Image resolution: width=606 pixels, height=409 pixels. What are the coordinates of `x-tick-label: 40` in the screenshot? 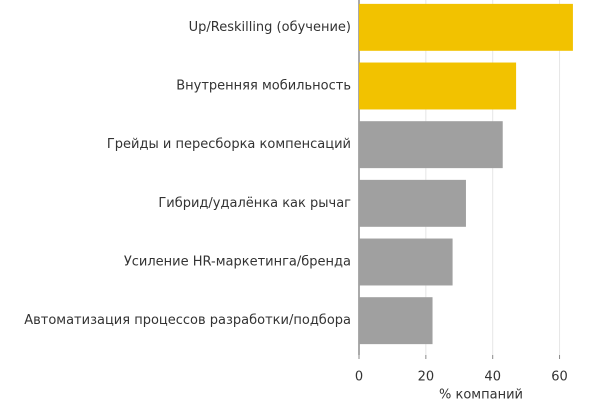 It's located at (492, 377).